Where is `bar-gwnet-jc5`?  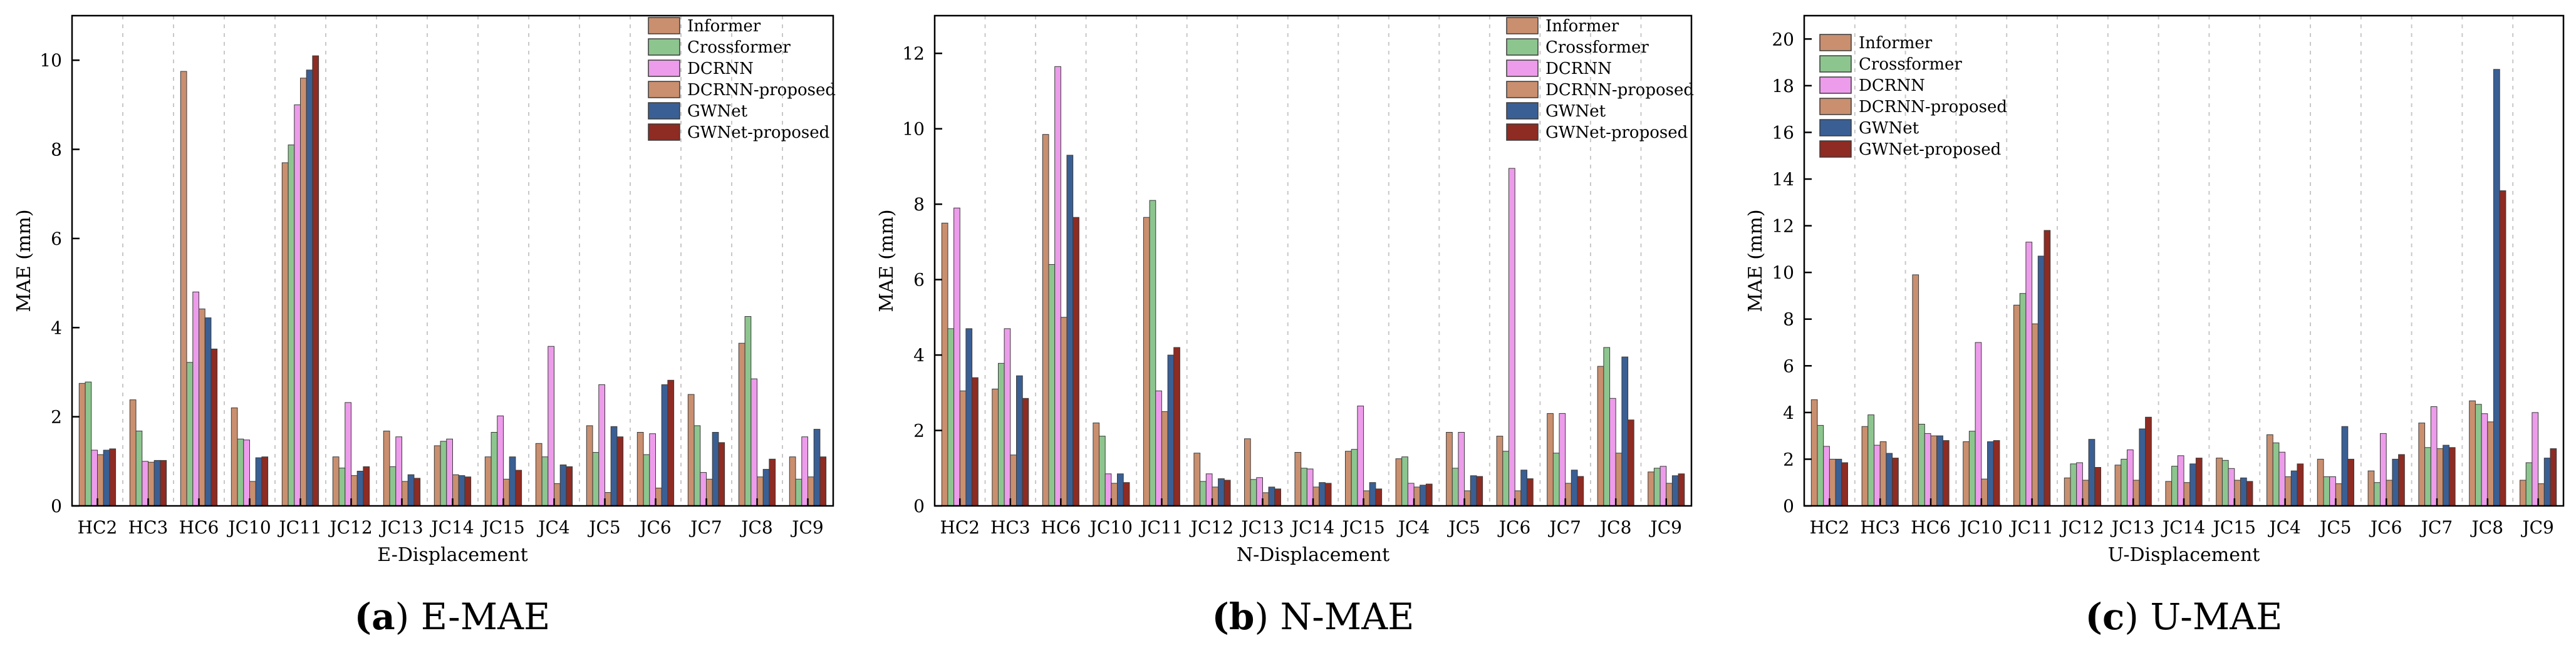 bar-gwnet-jc5 is located at coordinates (2345, 466).